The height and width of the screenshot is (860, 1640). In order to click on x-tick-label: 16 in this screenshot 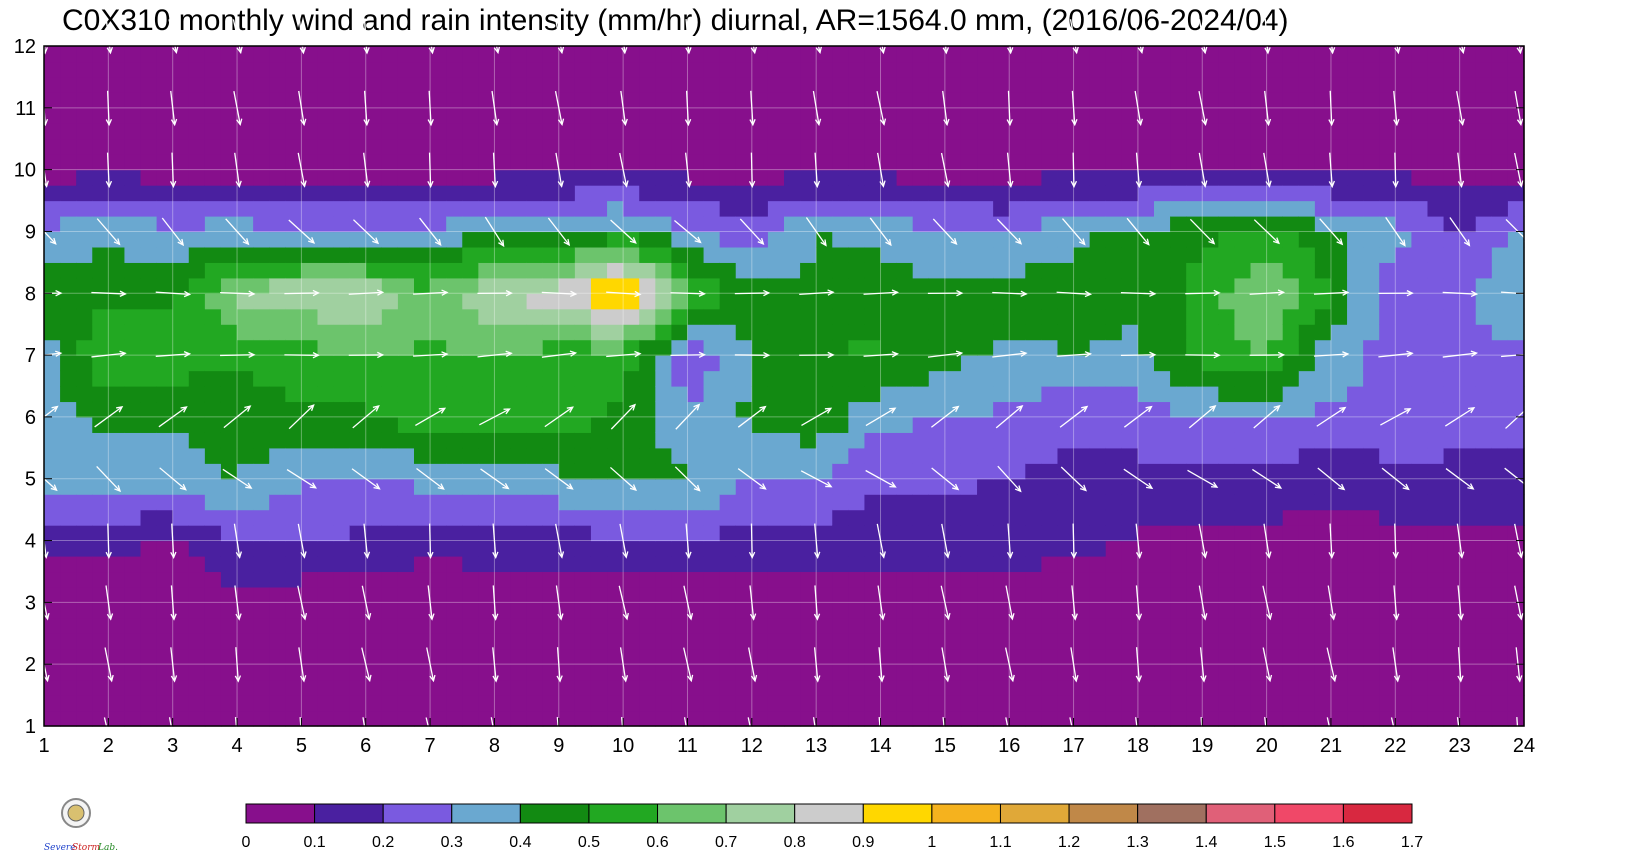, I will do `click(1009, 746)`.